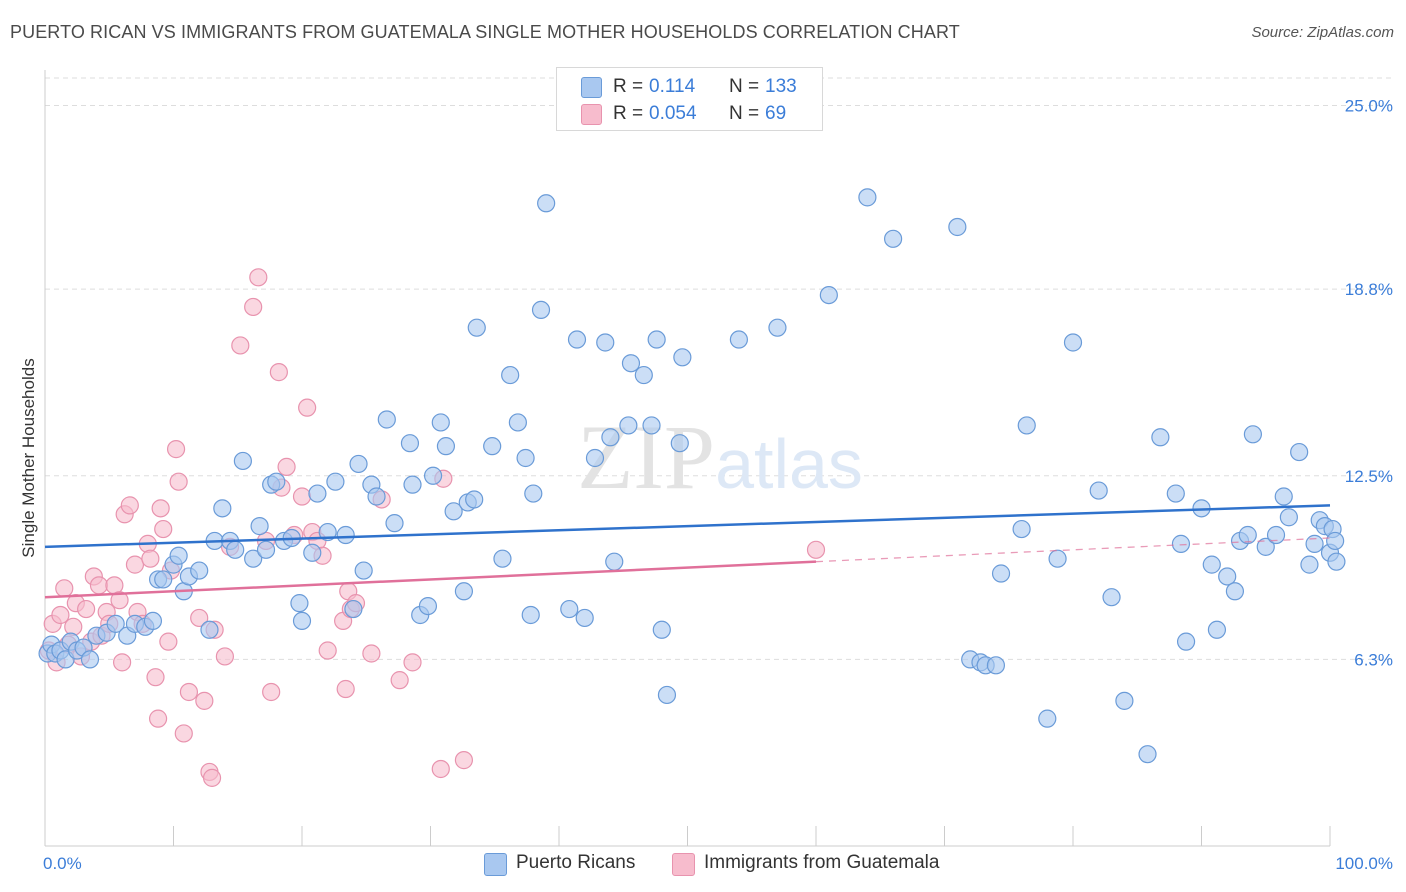  What do you see at coordinates (1322, 32) in the screenshot?
I see `source-credit: Source: ZipAtlas.com` at bounding box center [1322, 32].